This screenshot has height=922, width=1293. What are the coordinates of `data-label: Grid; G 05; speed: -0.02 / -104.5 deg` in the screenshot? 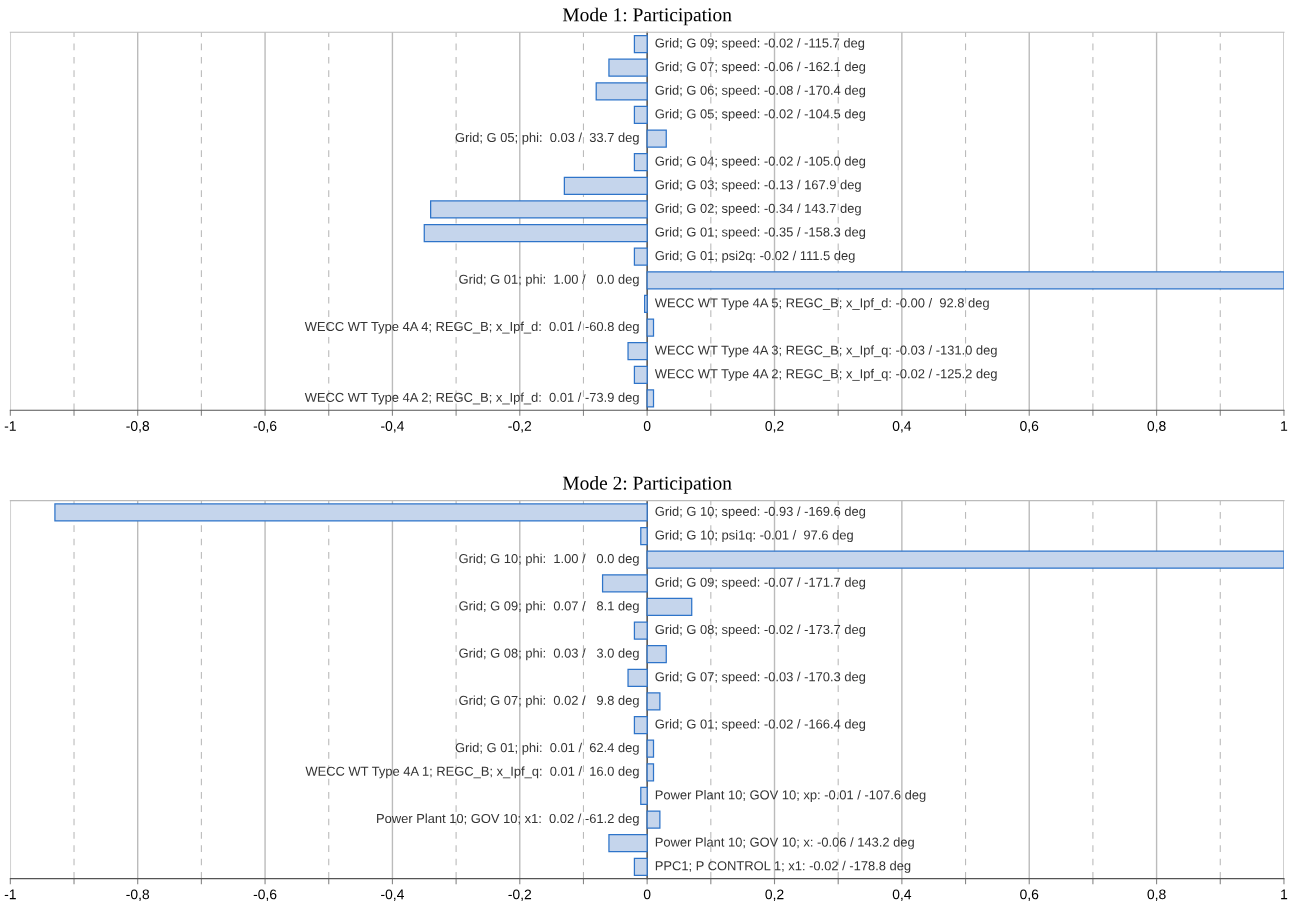 It's located at (760, 114).